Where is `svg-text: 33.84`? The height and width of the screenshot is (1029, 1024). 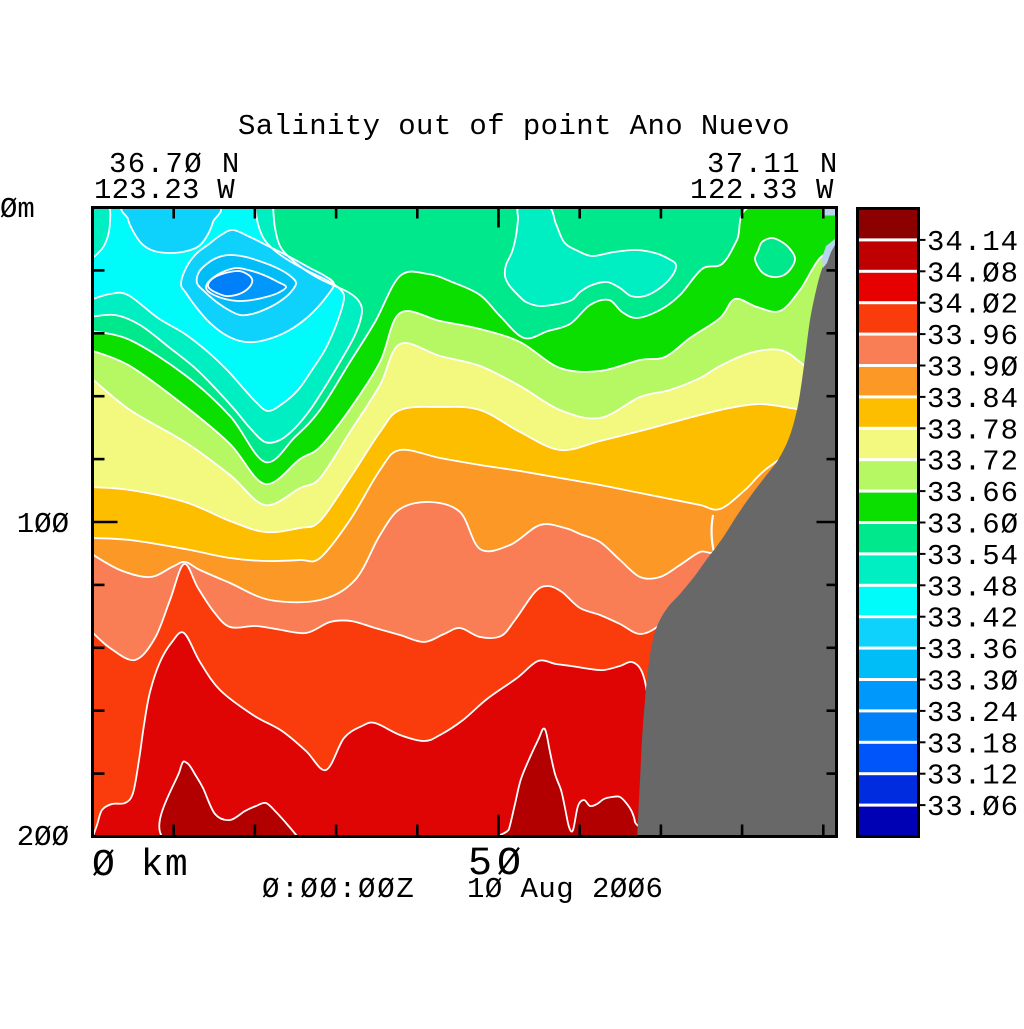 svg-text: 33.84 is located at coordinates (973, 399).